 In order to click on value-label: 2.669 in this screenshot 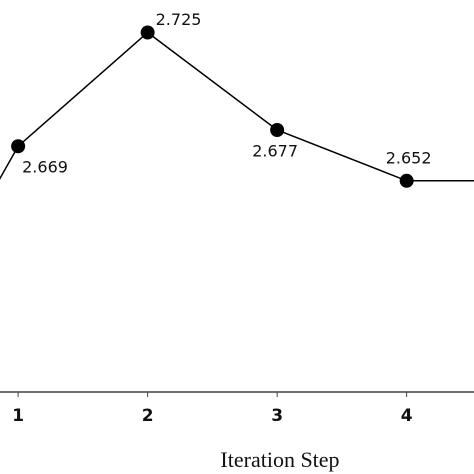, I will do `click(45, 167)`.